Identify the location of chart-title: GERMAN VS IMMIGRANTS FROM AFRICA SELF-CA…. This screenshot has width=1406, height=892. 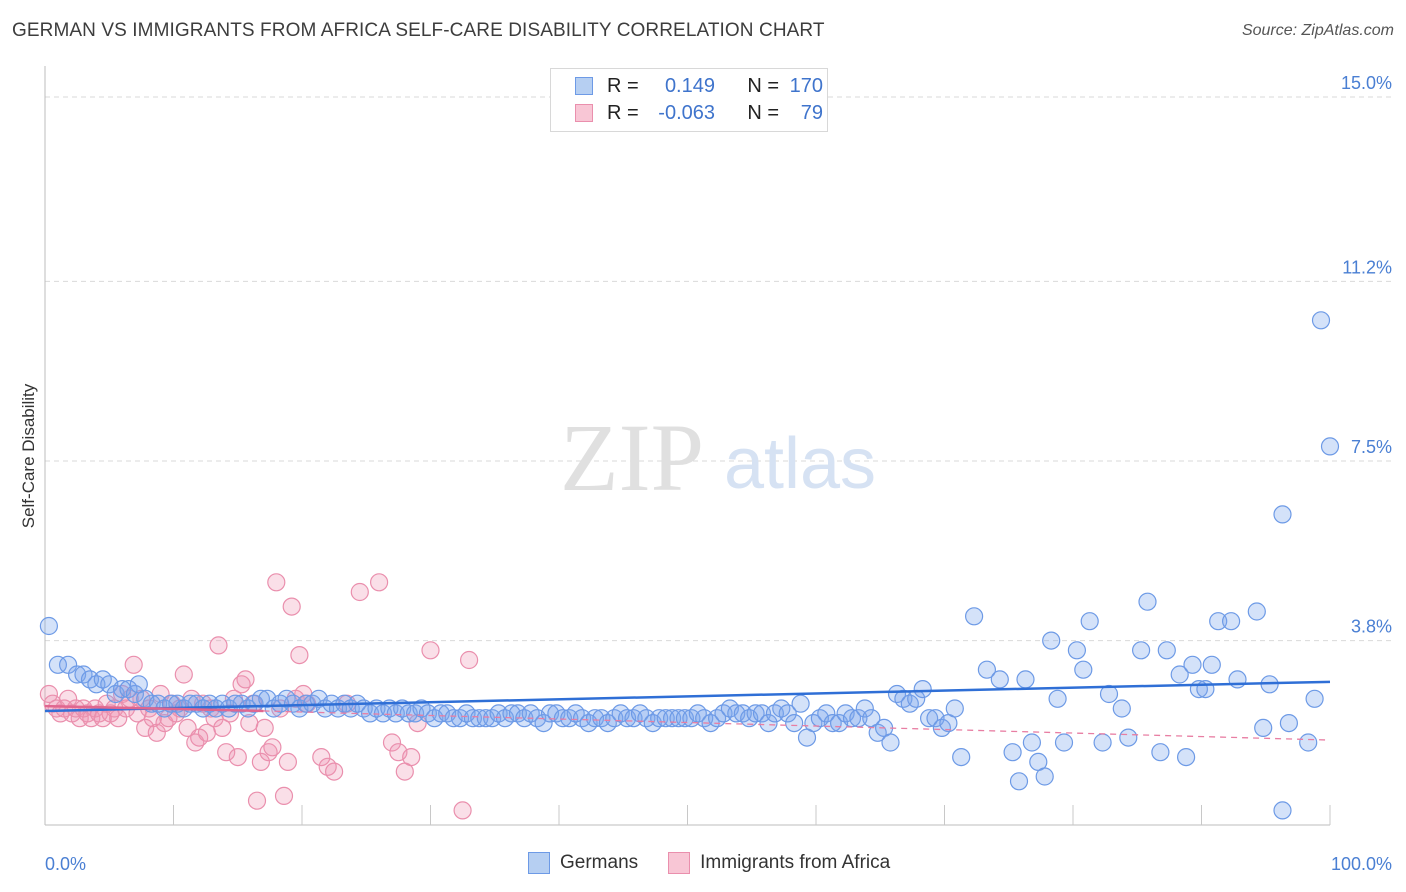
(418, 30).